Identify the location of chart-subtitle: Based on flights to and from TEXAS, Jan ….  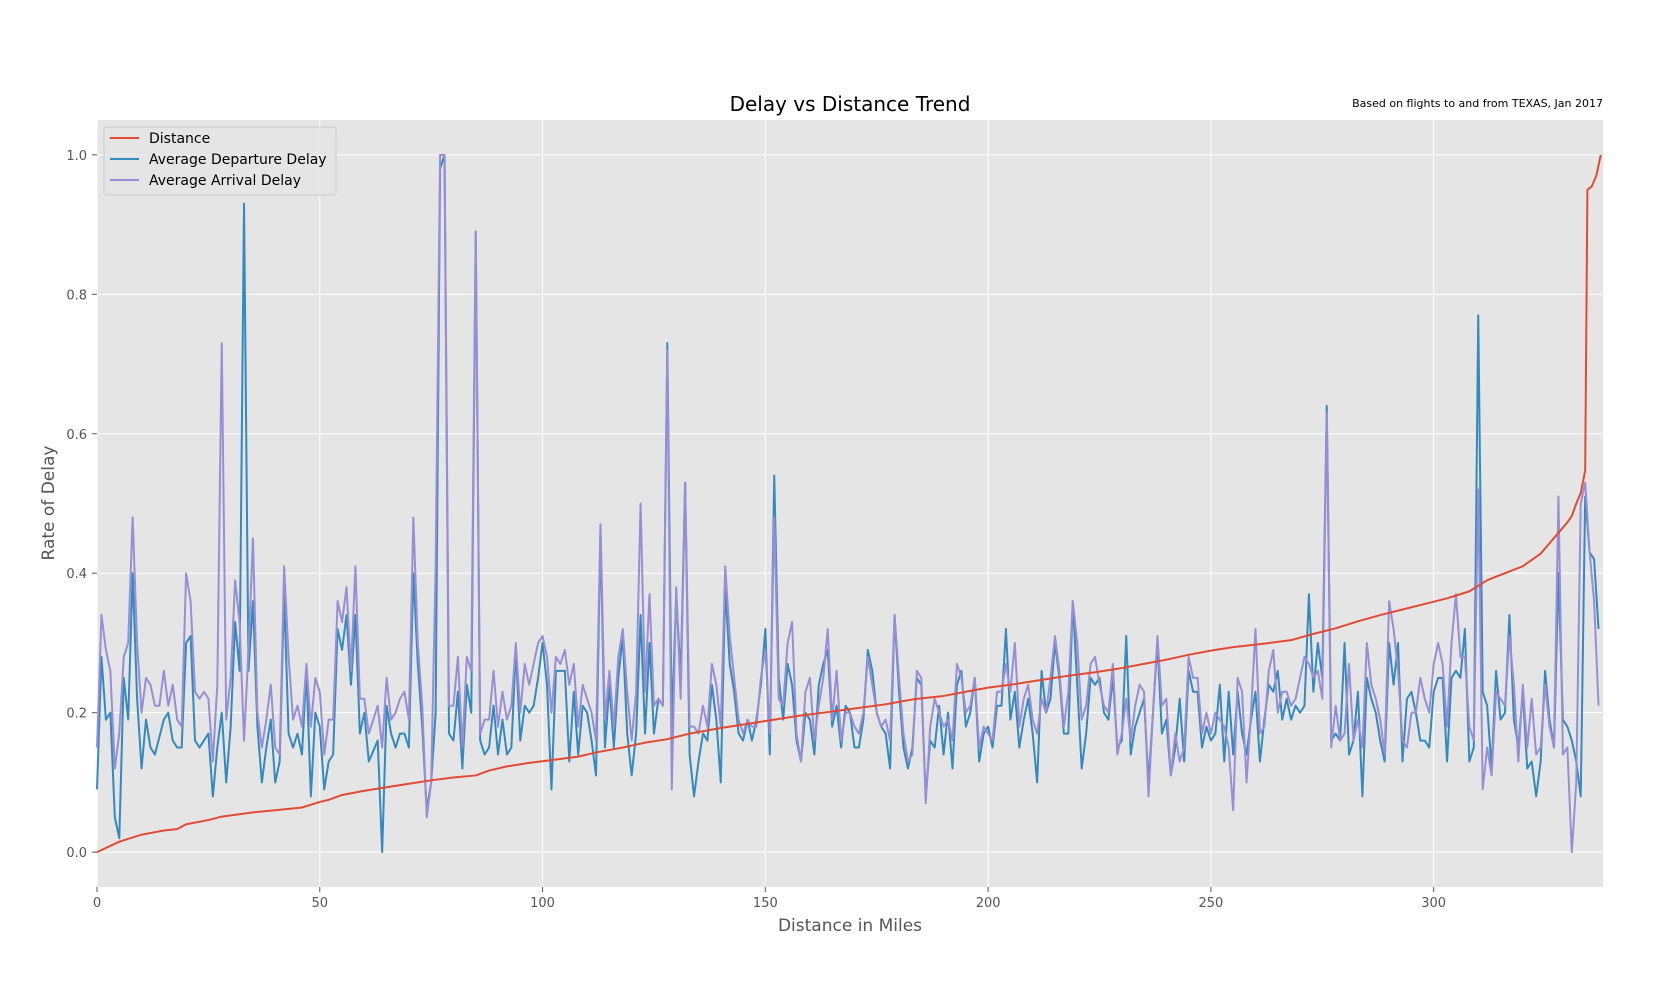
(1477, 103).